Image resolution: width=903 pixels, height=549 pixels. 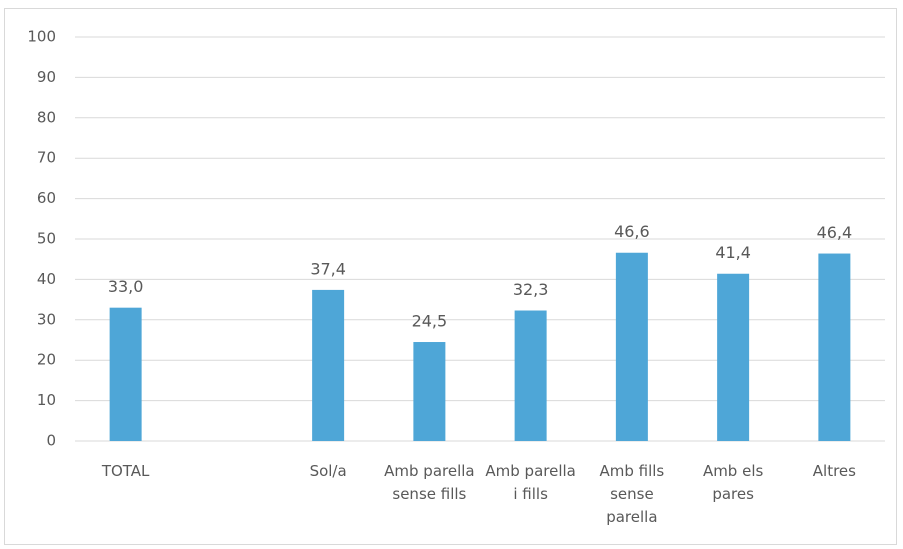 I want to click on y-tick-label: 10, so click(x=46, y=400).